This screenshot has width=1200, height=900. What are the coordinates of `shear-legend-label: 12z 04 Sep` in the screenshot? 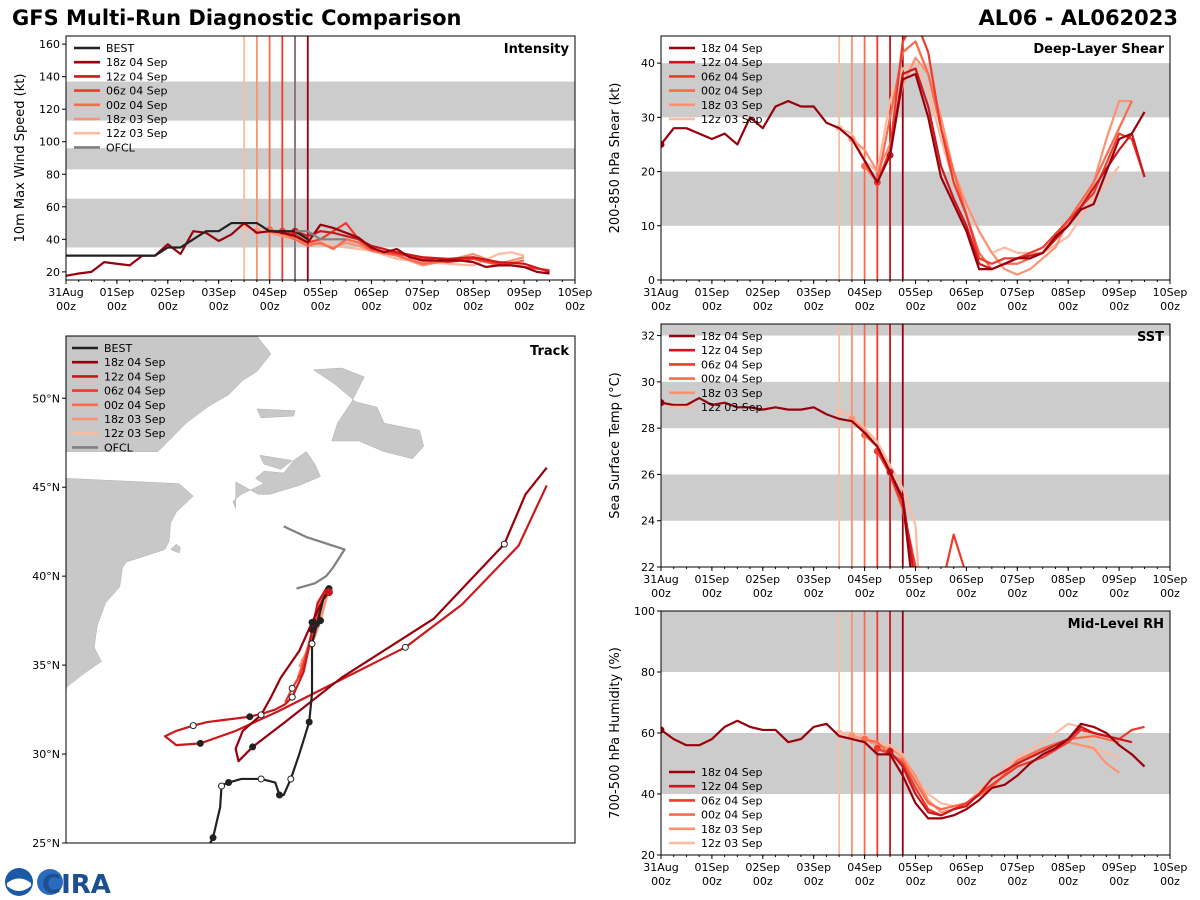 It's located at (732, 62).